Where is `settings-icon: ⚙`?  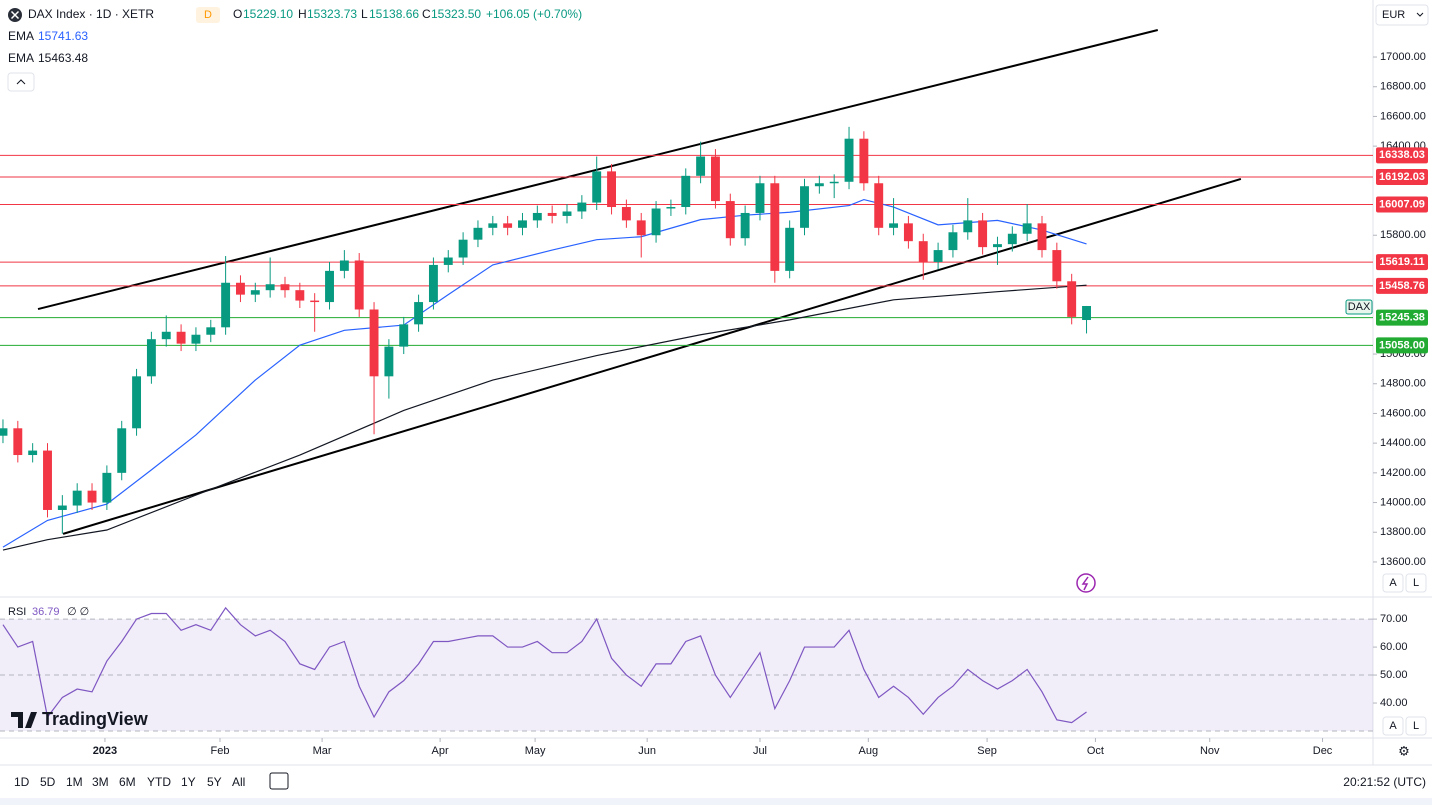
settings-icon: ⚙ is located at coordinates (1404, 750).